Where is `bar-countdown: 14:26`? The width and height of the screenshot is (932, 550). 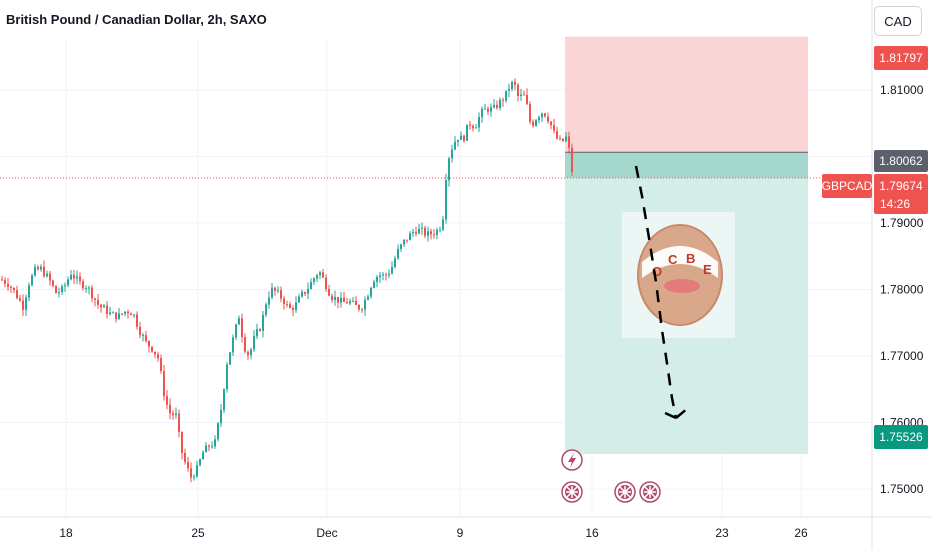
bar-countdown: 14:26 is located at coordinates (895, 204).